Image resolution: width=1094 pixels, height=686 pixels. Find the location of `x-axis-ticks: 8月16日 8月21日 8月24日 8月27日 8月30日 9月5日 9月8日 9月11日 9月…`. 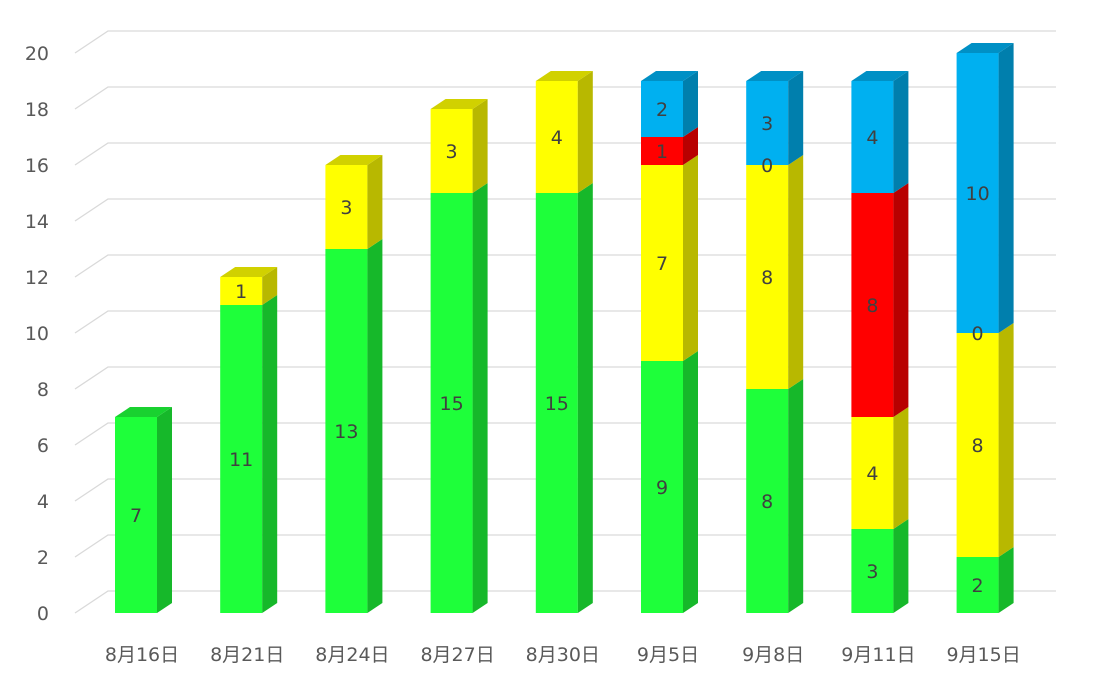

x-axis-ticks: 8月16日 8月21日 8月24日 8月27日 8月30日 9月5日 9月8日 9月11日 9月… is located at coordinates (563, 655).